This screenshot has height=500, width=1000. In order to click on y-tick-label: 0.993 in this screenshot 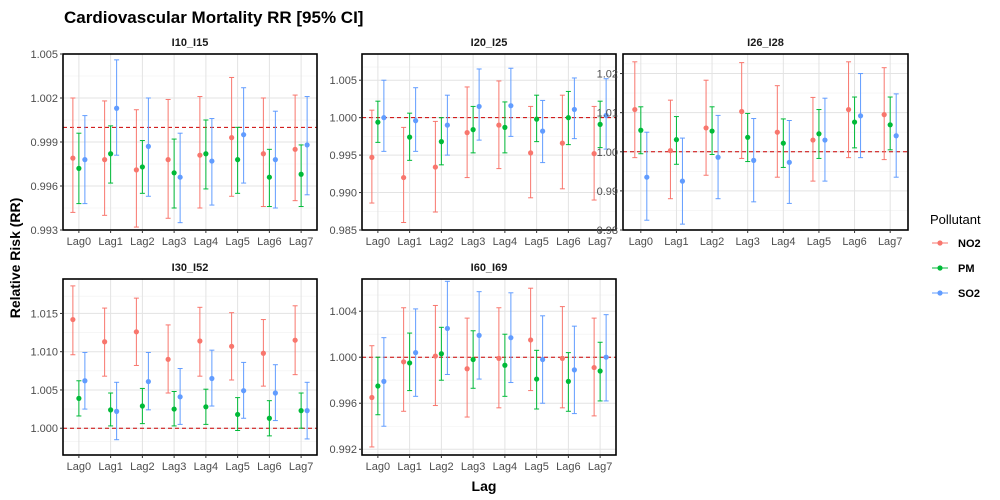, I will do `click(44, 231)`.